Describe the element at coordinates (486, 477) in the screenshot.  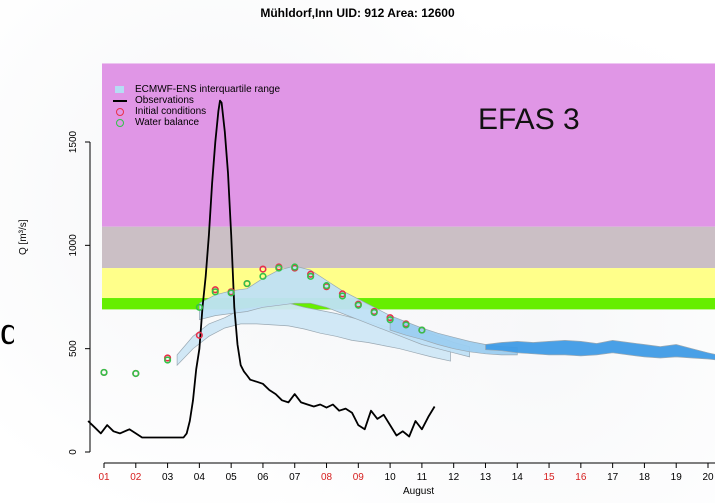
I see `x-tick-label: 13` at that location.